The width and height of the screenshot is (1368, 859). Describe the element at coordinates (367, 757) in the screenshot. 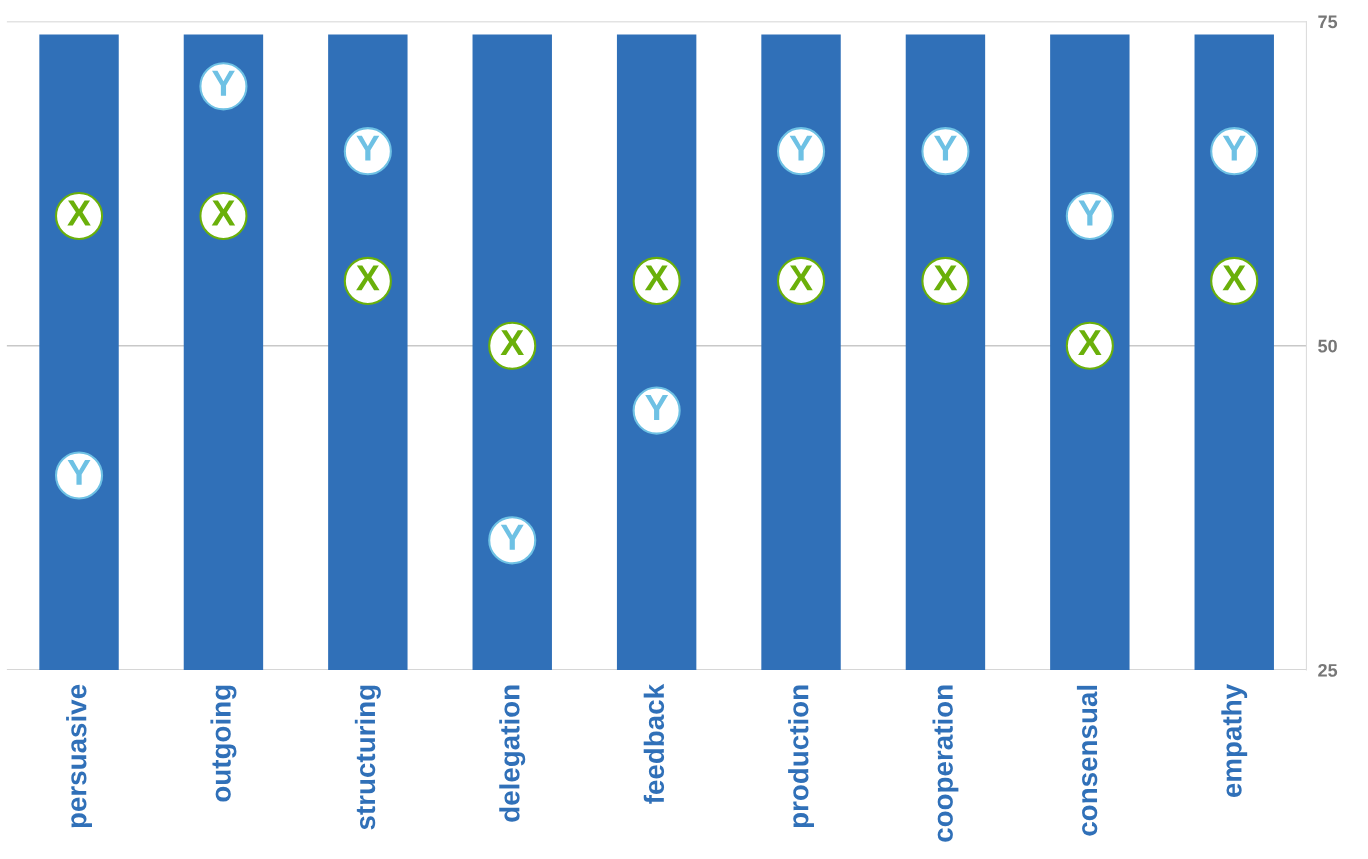

I see `x-tick-label: structuring` at that location.